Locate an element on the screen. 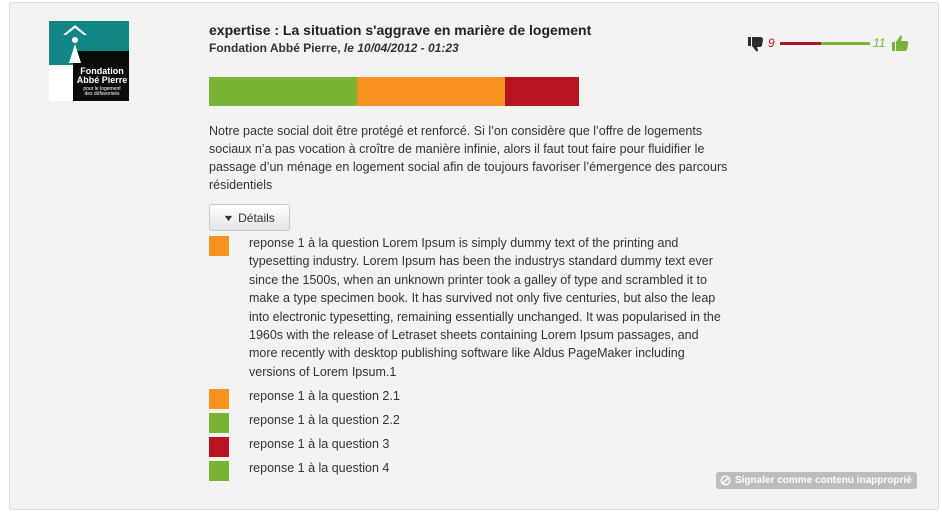  vote-widget: 9 11 is located at coordinates (831, 44).